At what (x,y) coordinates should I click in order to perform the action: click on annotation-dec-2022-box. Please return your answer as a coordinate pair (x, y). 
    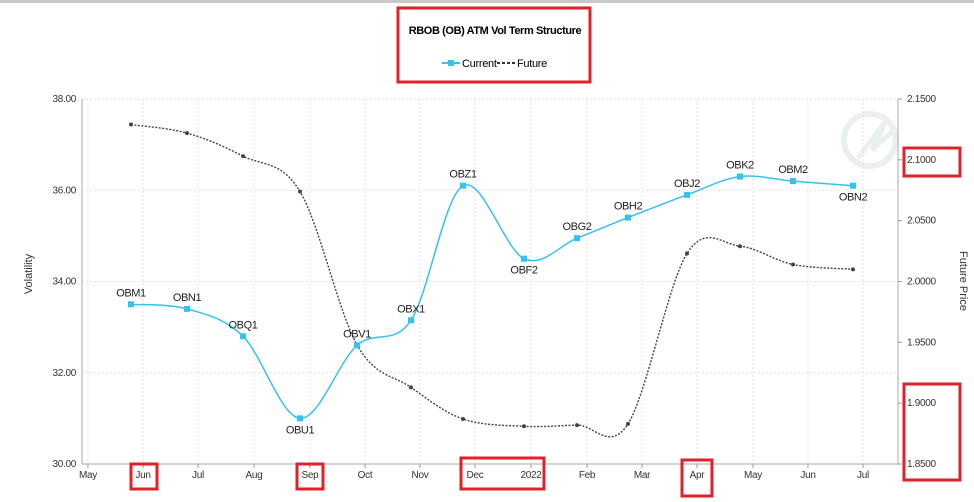
    Looking at the image, I should click on (502, 473).